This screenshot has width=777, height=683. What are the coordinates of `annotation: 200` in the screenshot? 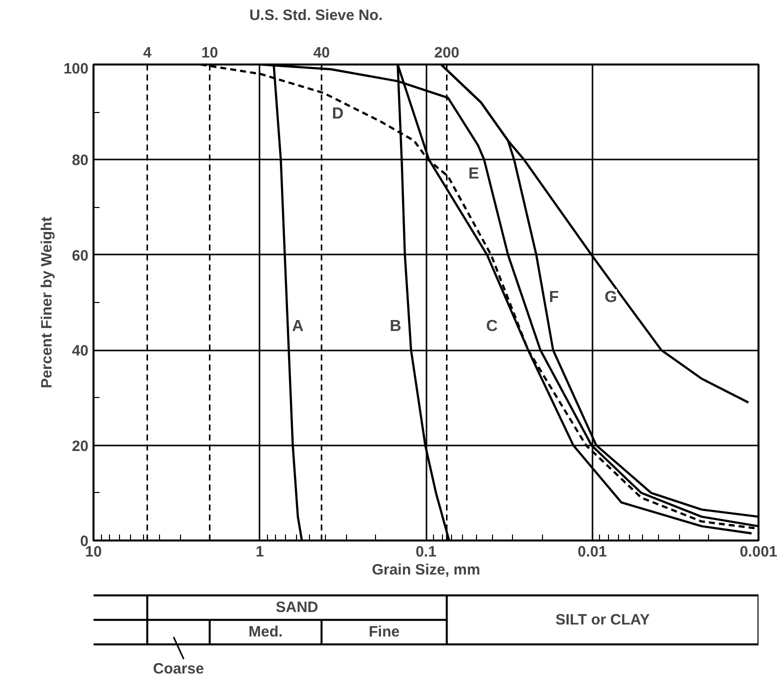 It's located at (447, 53).